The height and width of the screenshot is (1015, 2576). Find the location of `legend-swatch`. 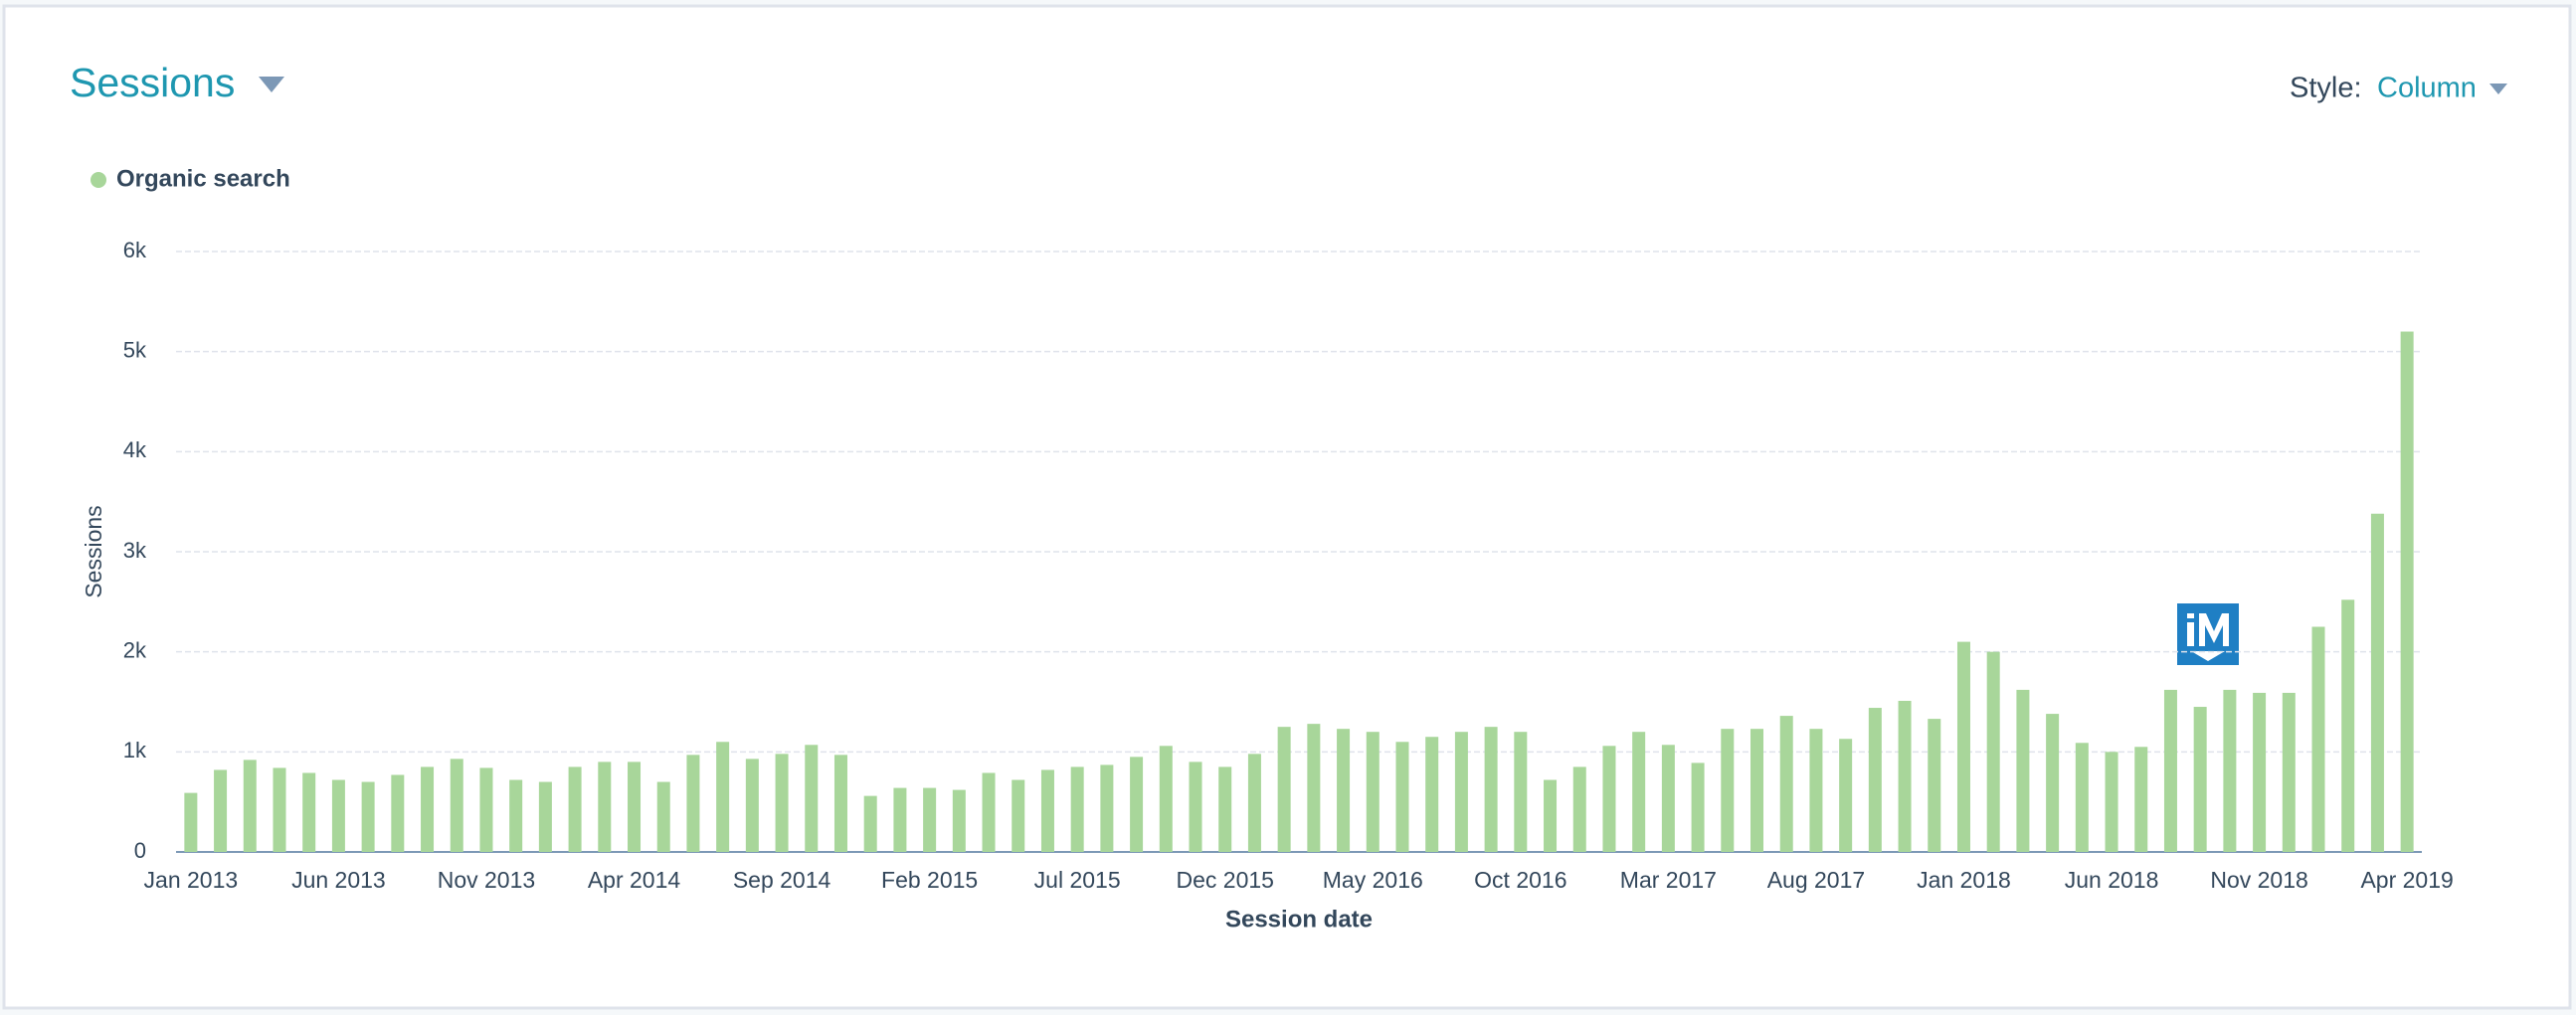

legend-swatch is located at coordinates (98, 180).